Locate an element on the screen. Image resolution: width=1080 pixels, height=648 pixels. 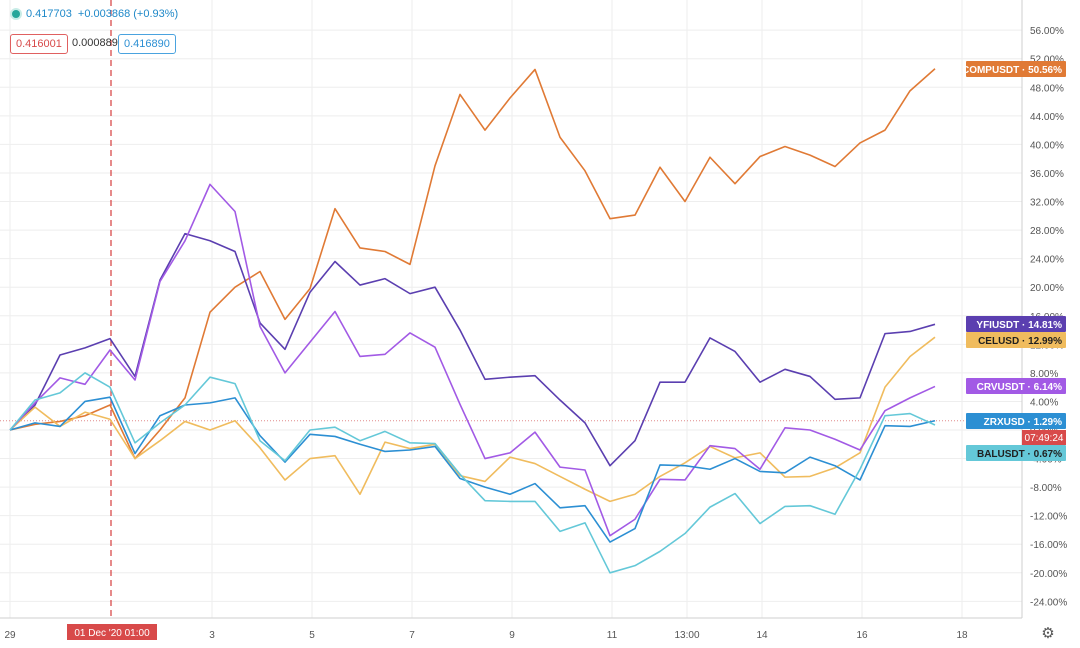
x-tick-label: 29 is located at coordinates (10, 635).